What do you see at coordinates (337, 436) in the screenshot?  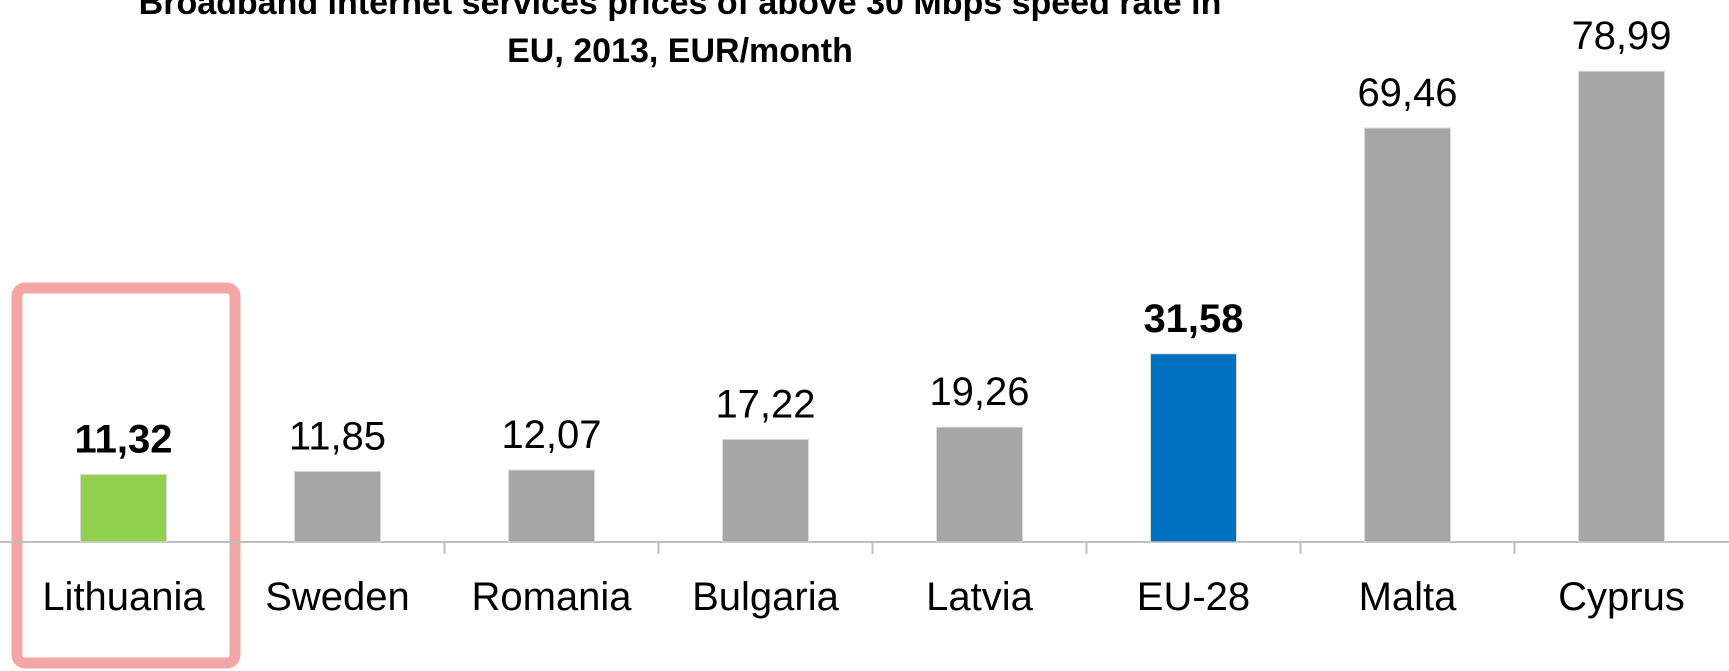 I see `value-label: 11,85` at bounding box center [337, 436].